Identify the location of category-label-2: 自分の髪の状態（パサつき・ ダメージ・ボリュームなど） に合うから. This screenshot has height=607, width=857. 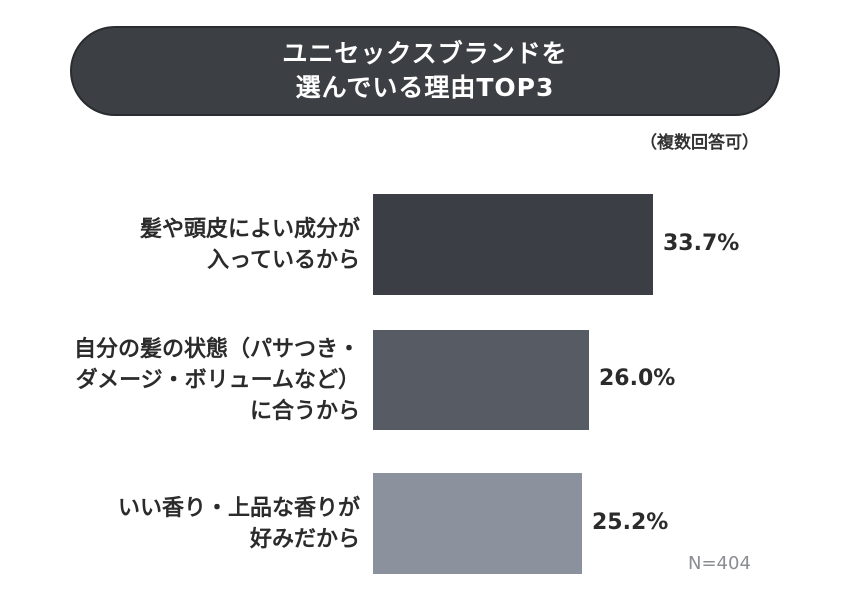
(217, 380).